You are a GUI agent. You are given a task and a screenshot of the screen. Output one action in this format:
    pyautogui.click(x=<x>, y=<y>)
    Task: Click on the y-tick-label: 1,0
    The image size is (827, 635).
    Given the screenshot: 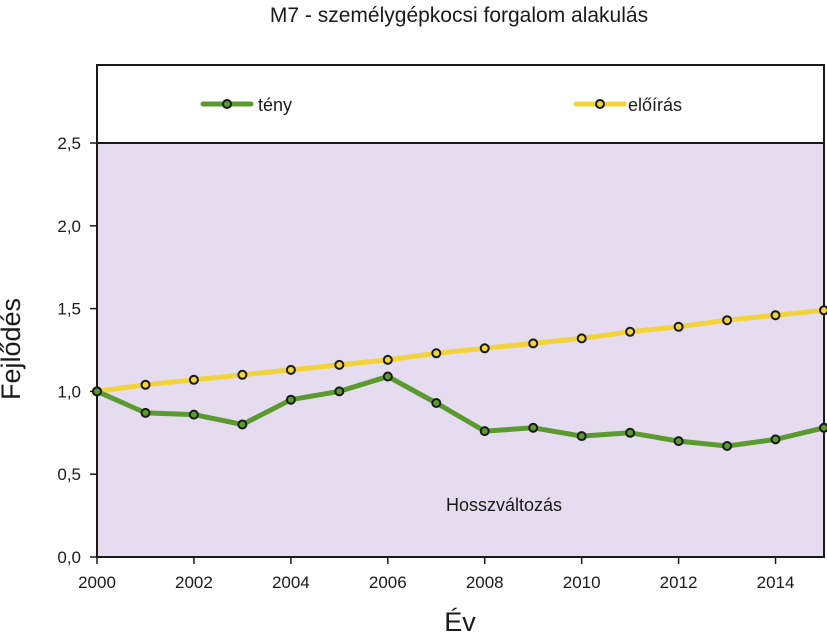 What is the action you would take?
    pyautogui.click(x=69, y=391)
    